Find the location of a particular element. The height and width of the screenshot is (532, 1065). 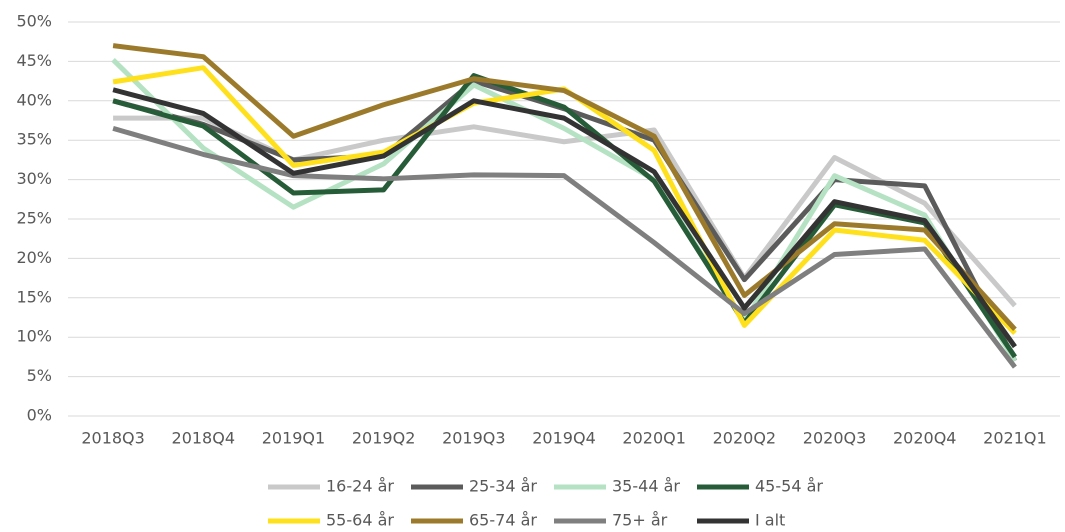

x-tick-label: 2020Q1 is located at coordinates (654, 438).